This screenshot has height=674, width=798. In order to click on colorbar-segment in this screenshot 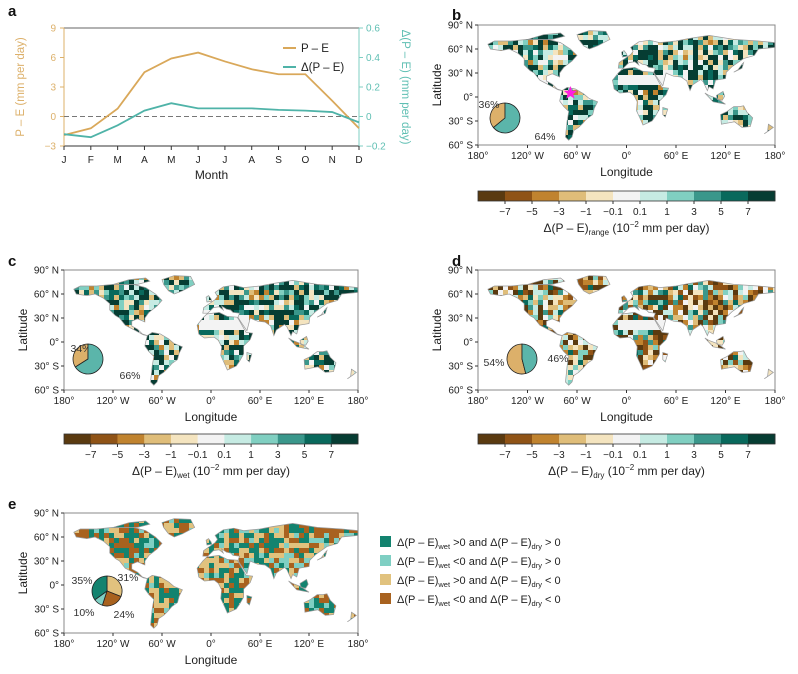, I will do `click(735, 196)`.